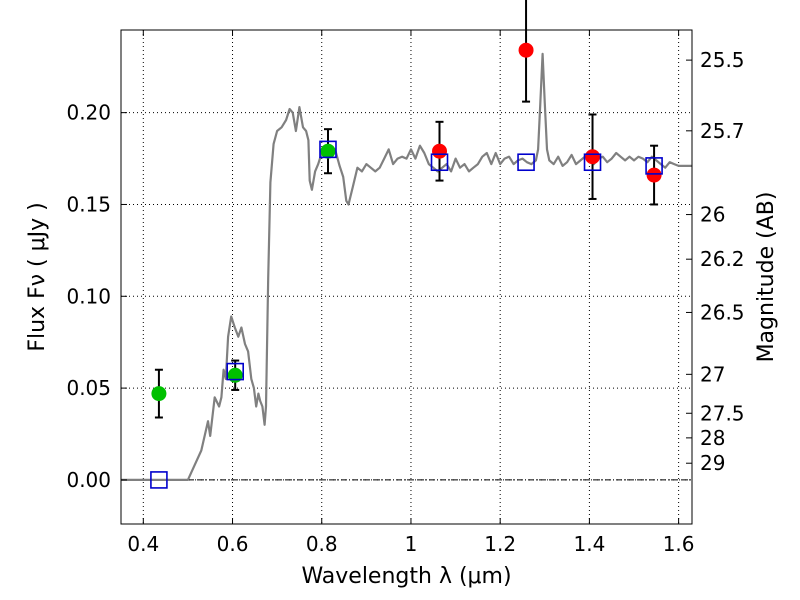 The height and width of the screenshot is (600, 800). I want to click on x-tick-label: 0.8, so click(322, 544).